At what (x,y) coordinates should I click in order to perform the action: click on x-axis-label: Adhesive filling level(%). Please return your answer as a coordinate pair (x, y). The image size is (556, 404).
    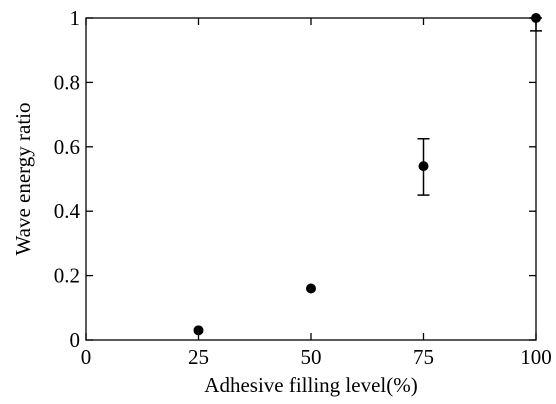
    Looking at the image, I should click on (310, 385).